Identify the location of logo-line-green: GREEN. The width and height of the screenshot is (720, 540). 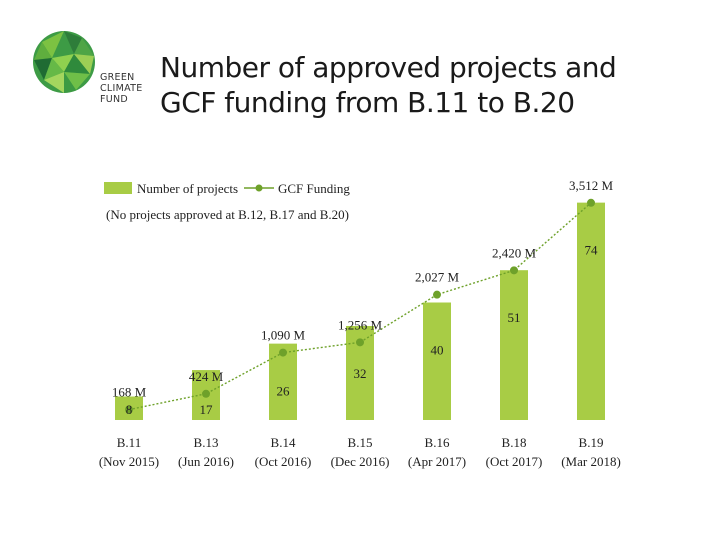
(117, 77).